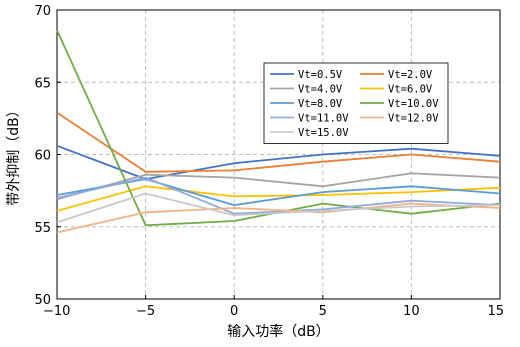 The height and width of the screenshot is (347, 520). Describe the element at coordinates (320, 90) in the screenshot. I see `legend-label: Vt=4.0V` at that location.